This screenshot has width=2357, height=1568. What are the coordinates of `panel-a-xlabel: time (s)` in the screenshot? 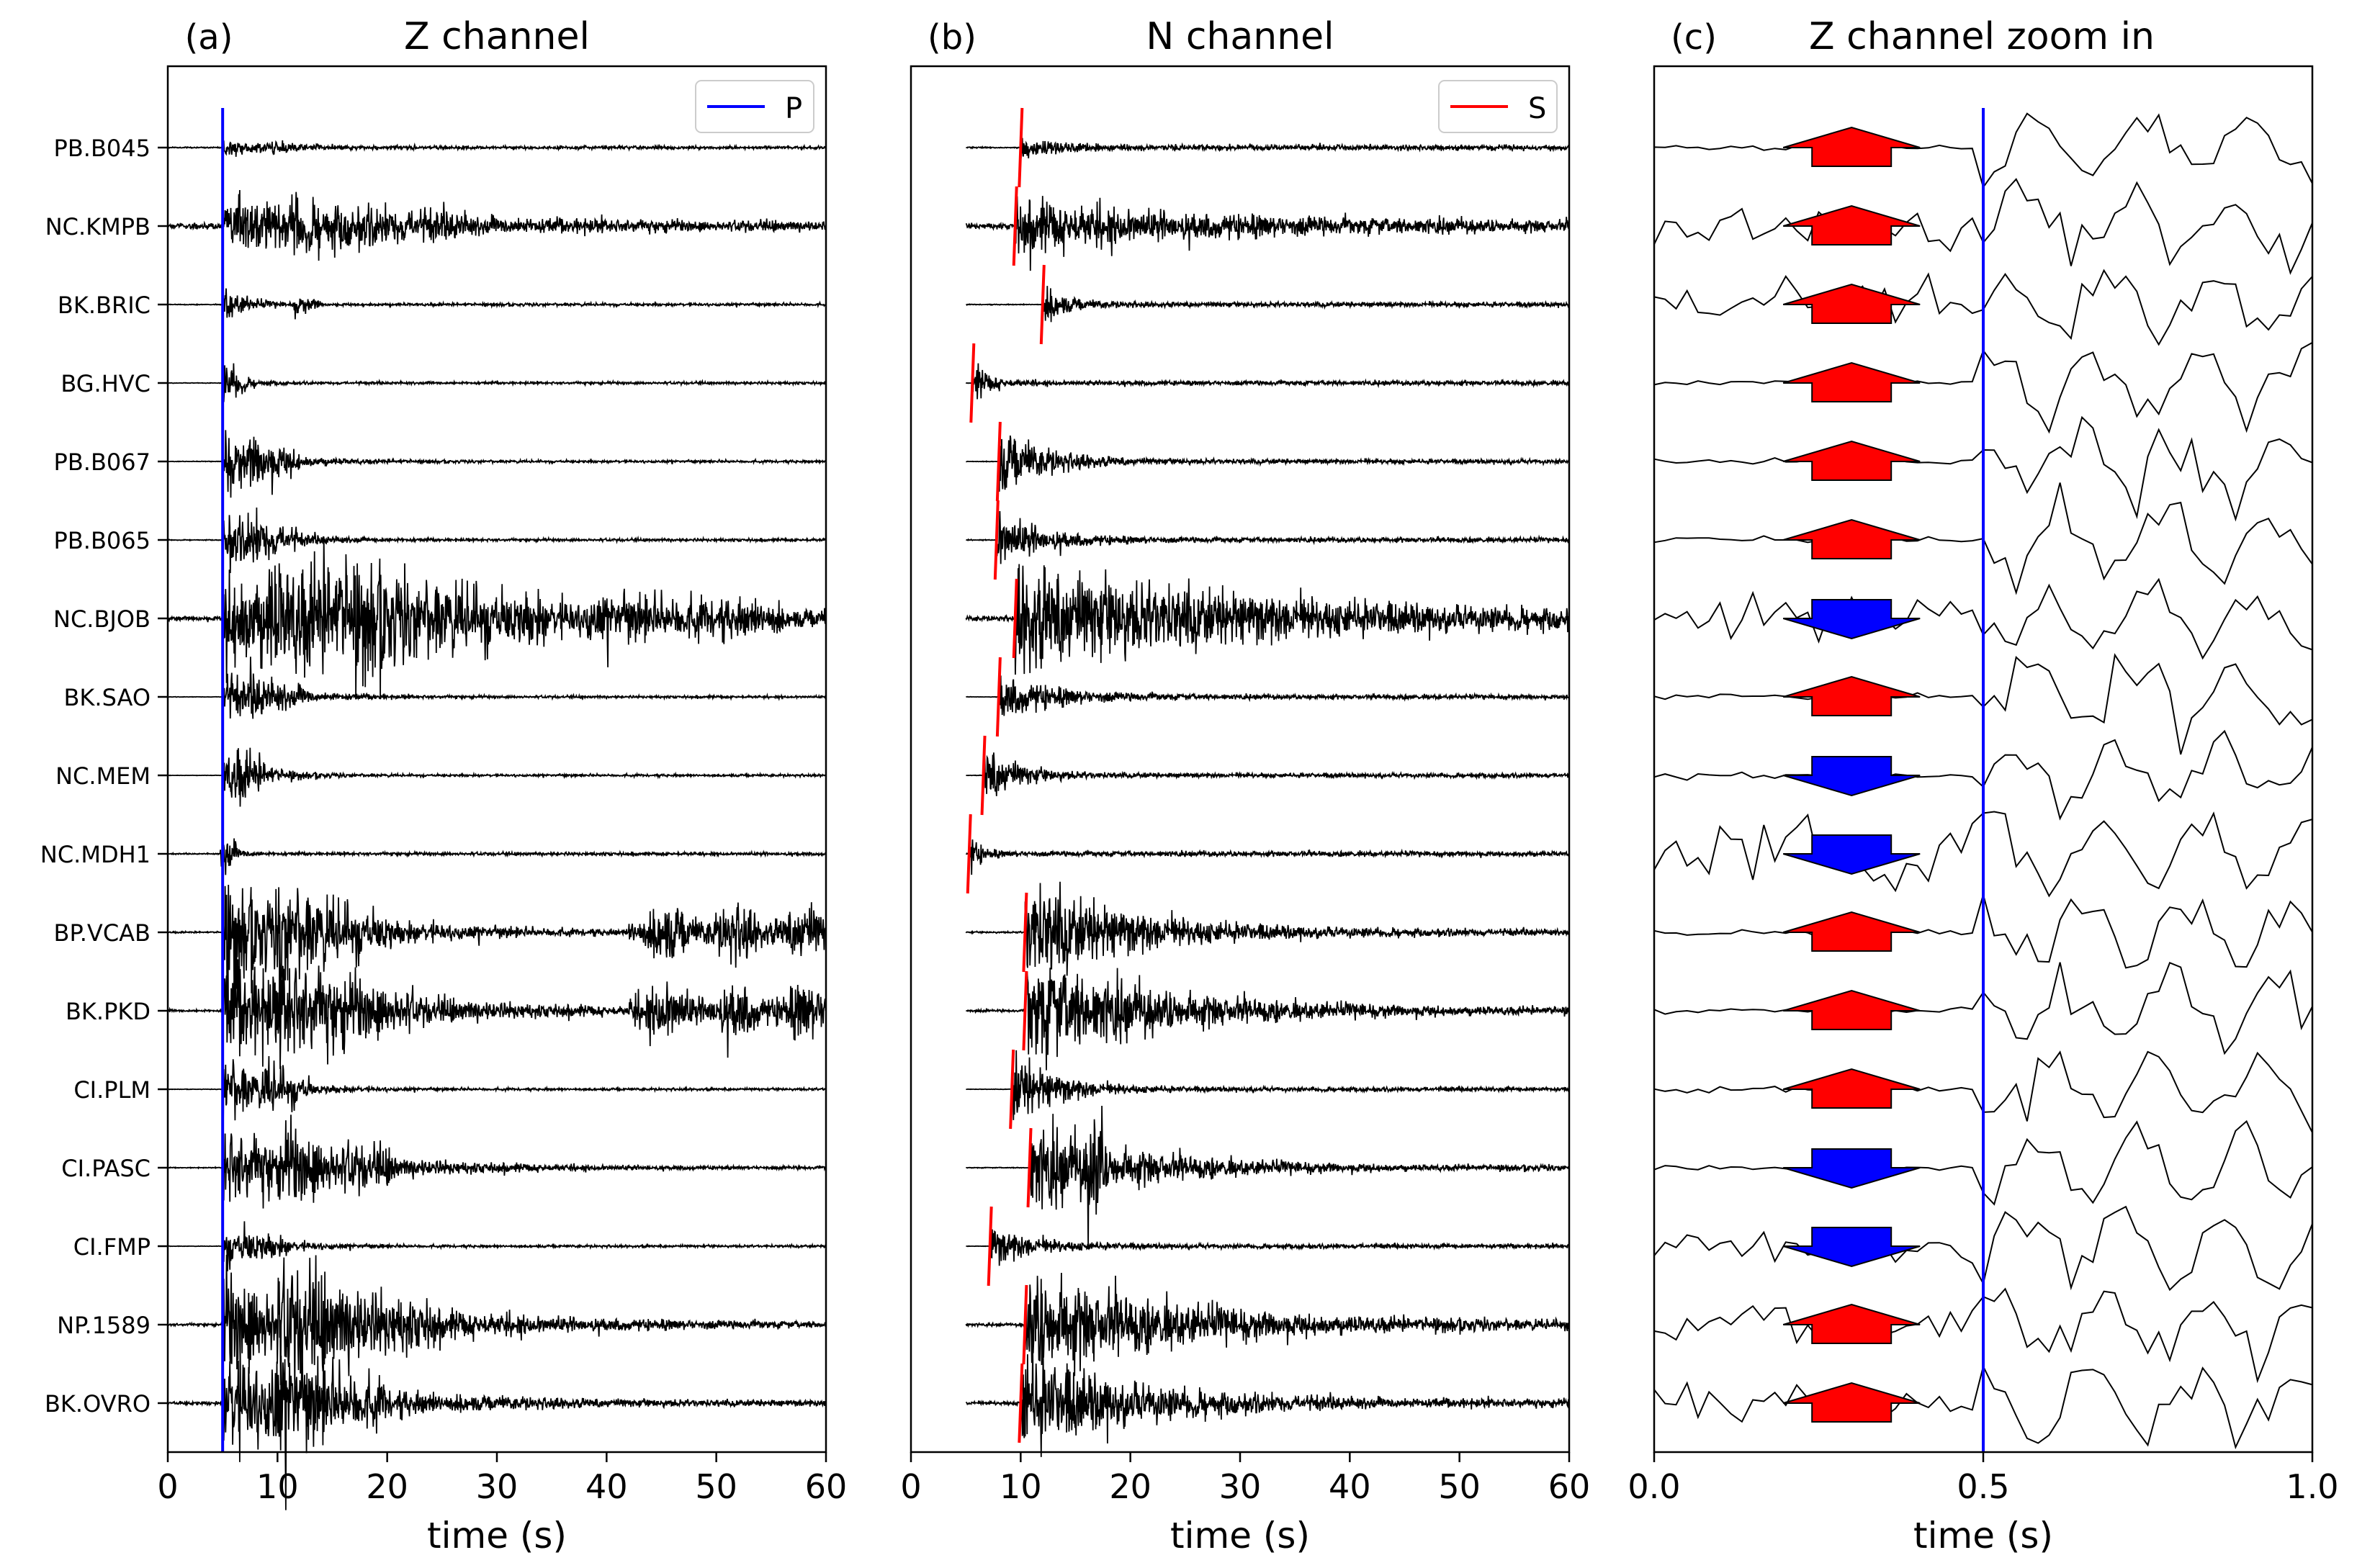 It's located at (497, 1535).